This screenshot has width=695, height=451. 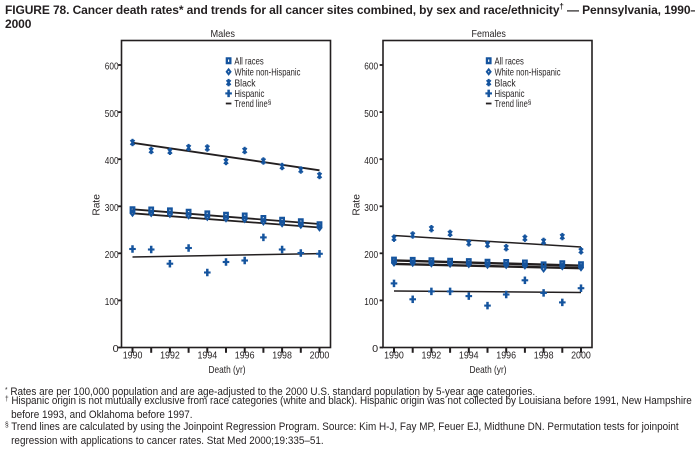 What do you see at coordinates (223, 34) in the screenshot?
I see `svg-text: Males` at bounding box center [223, 34].